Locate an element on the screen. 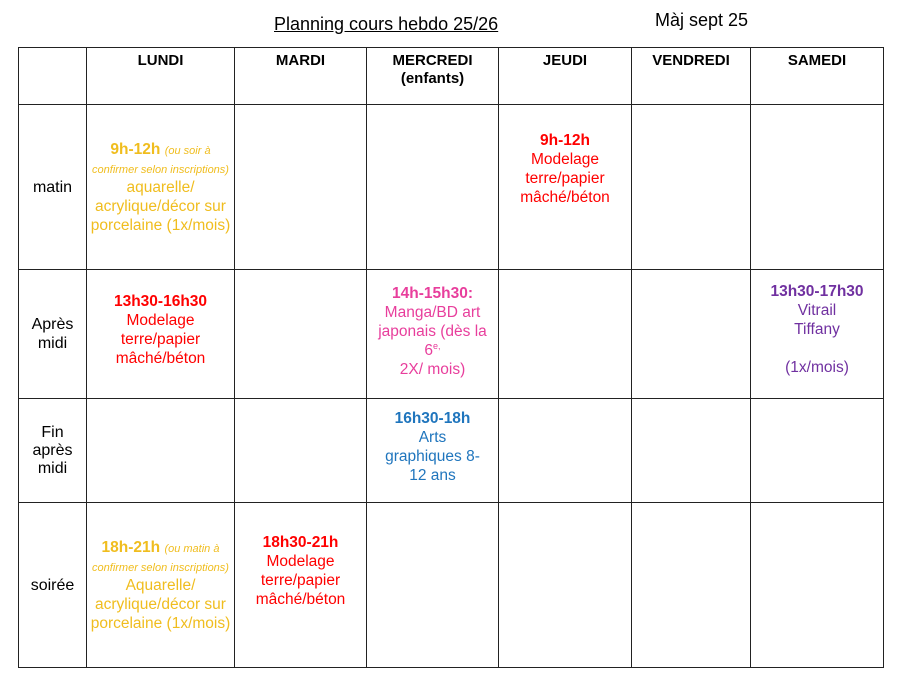 Image resolution: width=900 pixels, height=675 pixels. note: (ou soir à confirmer selon inscriptions) is located at coordinates (160, 160).